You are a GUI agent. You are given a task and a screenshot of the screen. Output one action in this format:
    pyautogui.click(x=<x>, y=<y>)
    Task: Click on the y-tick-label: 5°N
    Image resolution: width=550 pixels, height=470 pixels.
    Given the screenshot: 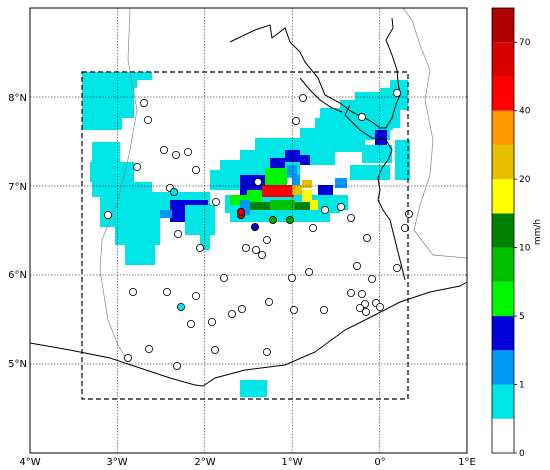 What is the action you would take?
    pyautogui.click(x=17, y=364)
    